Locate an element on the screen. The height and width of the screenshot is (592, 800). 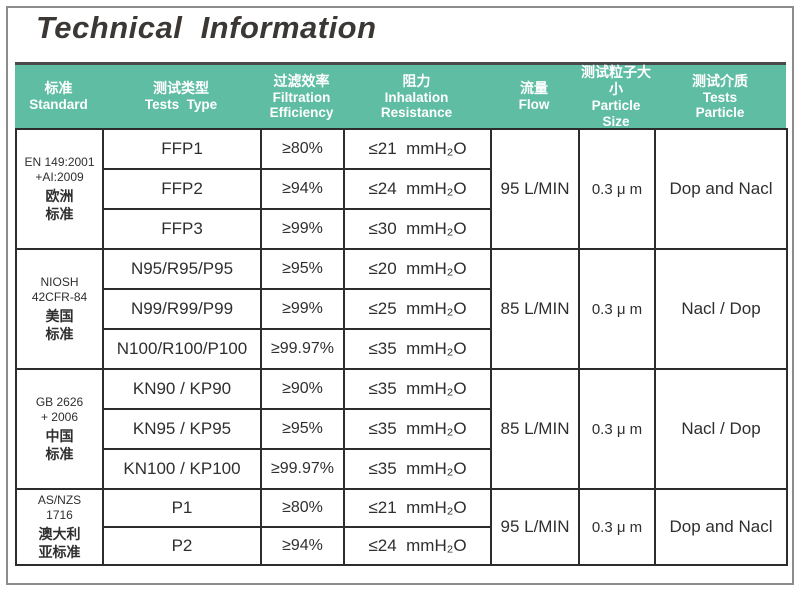
header-filtration-efficiency: 过滤效率 Filtration Efficiency is located at coordinates (301, 96).